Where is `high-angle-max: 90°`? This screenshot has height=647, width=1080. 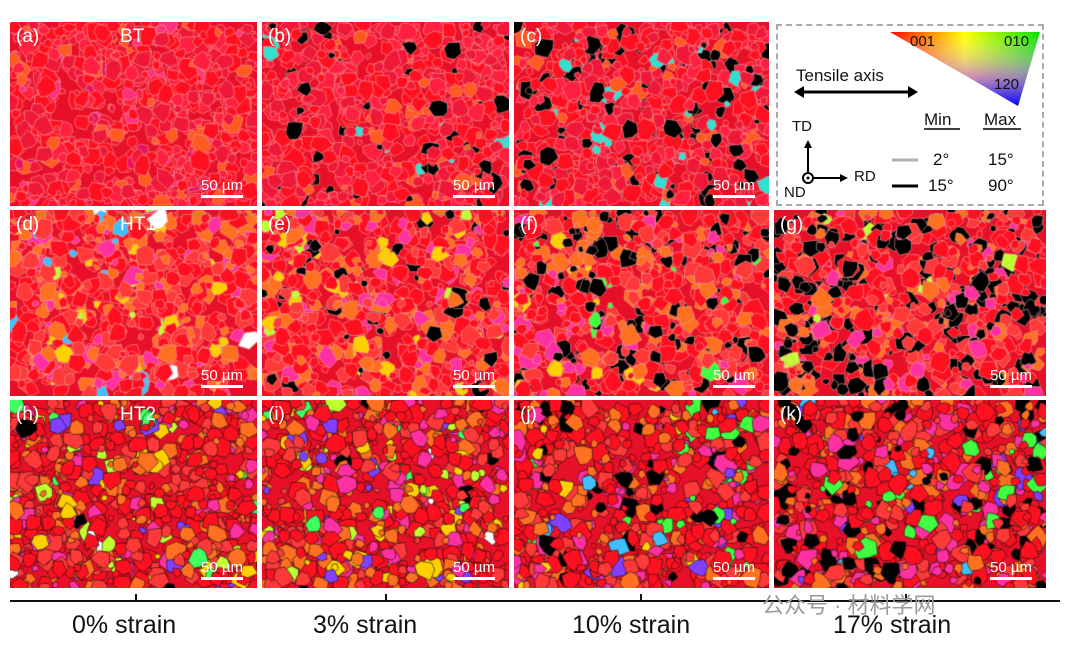 high-angle-max: 90° is located at coordinates (1001, 185).